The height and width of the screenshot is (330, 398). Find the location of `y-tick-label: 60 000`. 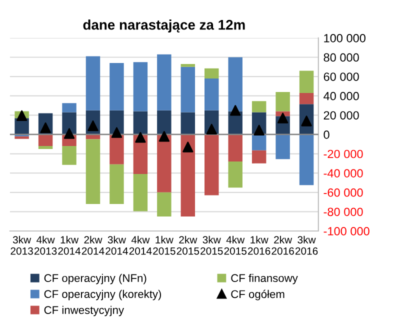

y-tick-label: 60 000 is located at coordinates (341, 76).